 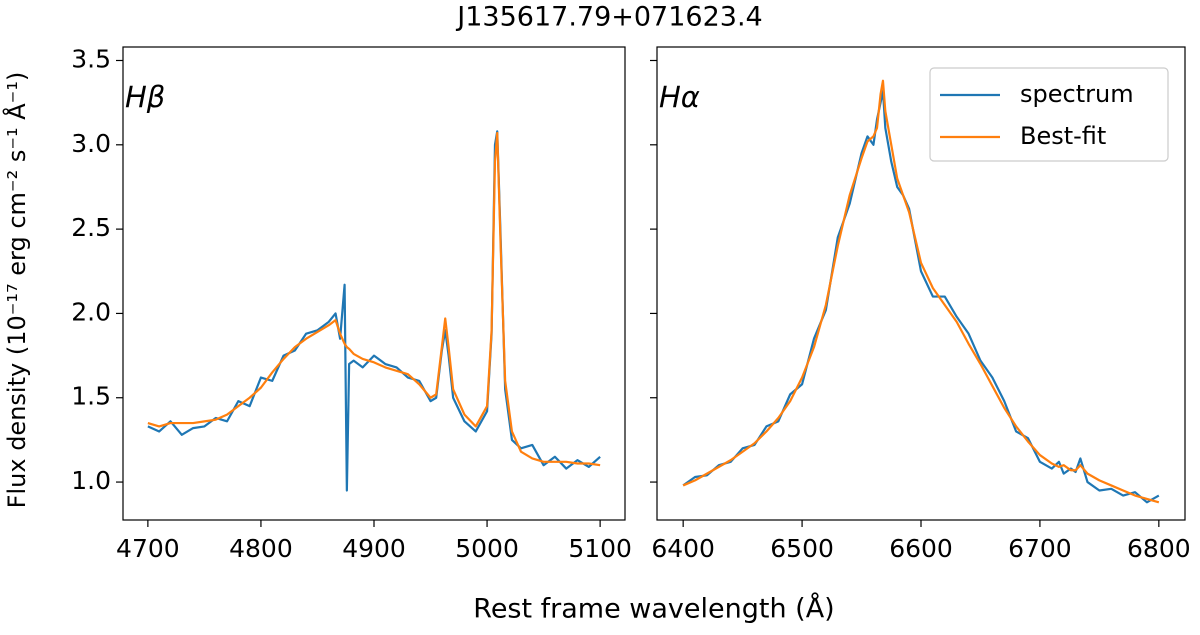 What do you see at coordinates (91, 311) in the screenshot?
I see `y-tick-label: 2.0` at bounding box center [91, 311].